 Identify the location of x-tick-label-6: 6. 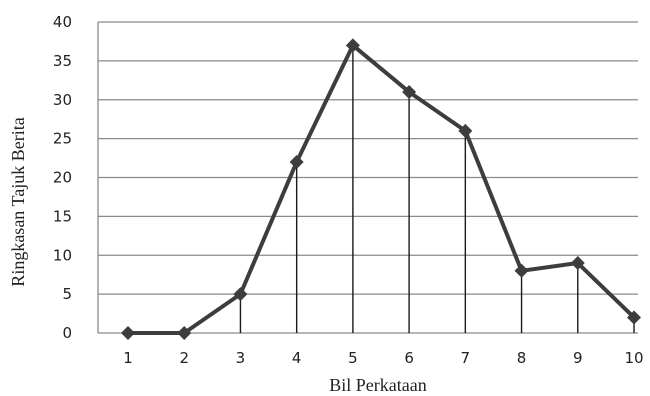
(409, 358).